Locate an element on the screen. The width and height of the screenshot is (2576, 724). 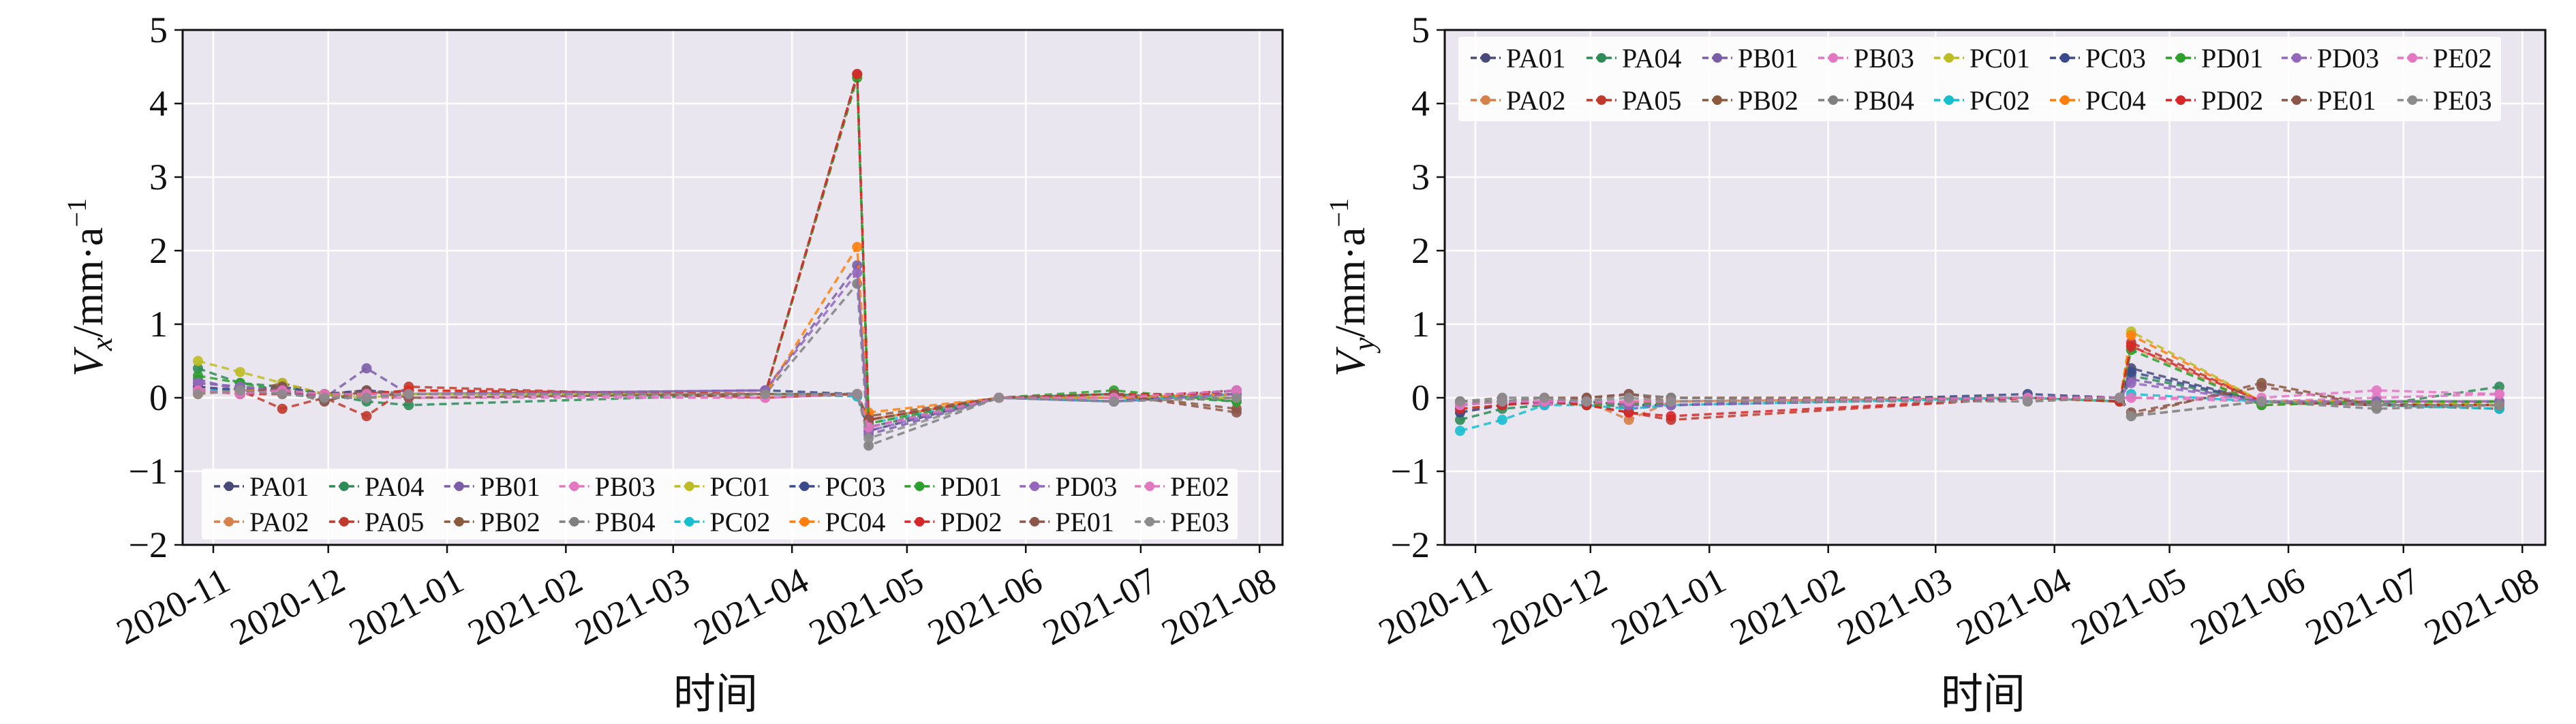
legend-label: PA01 is located at coordinates (279, 486).